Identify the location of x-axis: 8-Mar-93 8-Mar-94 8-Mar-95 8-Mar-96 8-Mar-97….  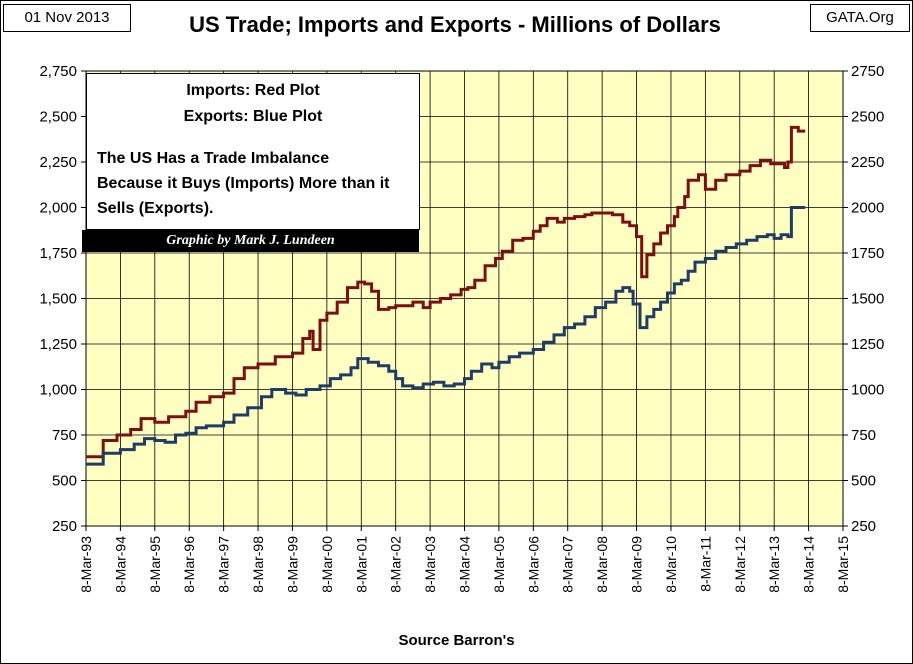
(464, 564).